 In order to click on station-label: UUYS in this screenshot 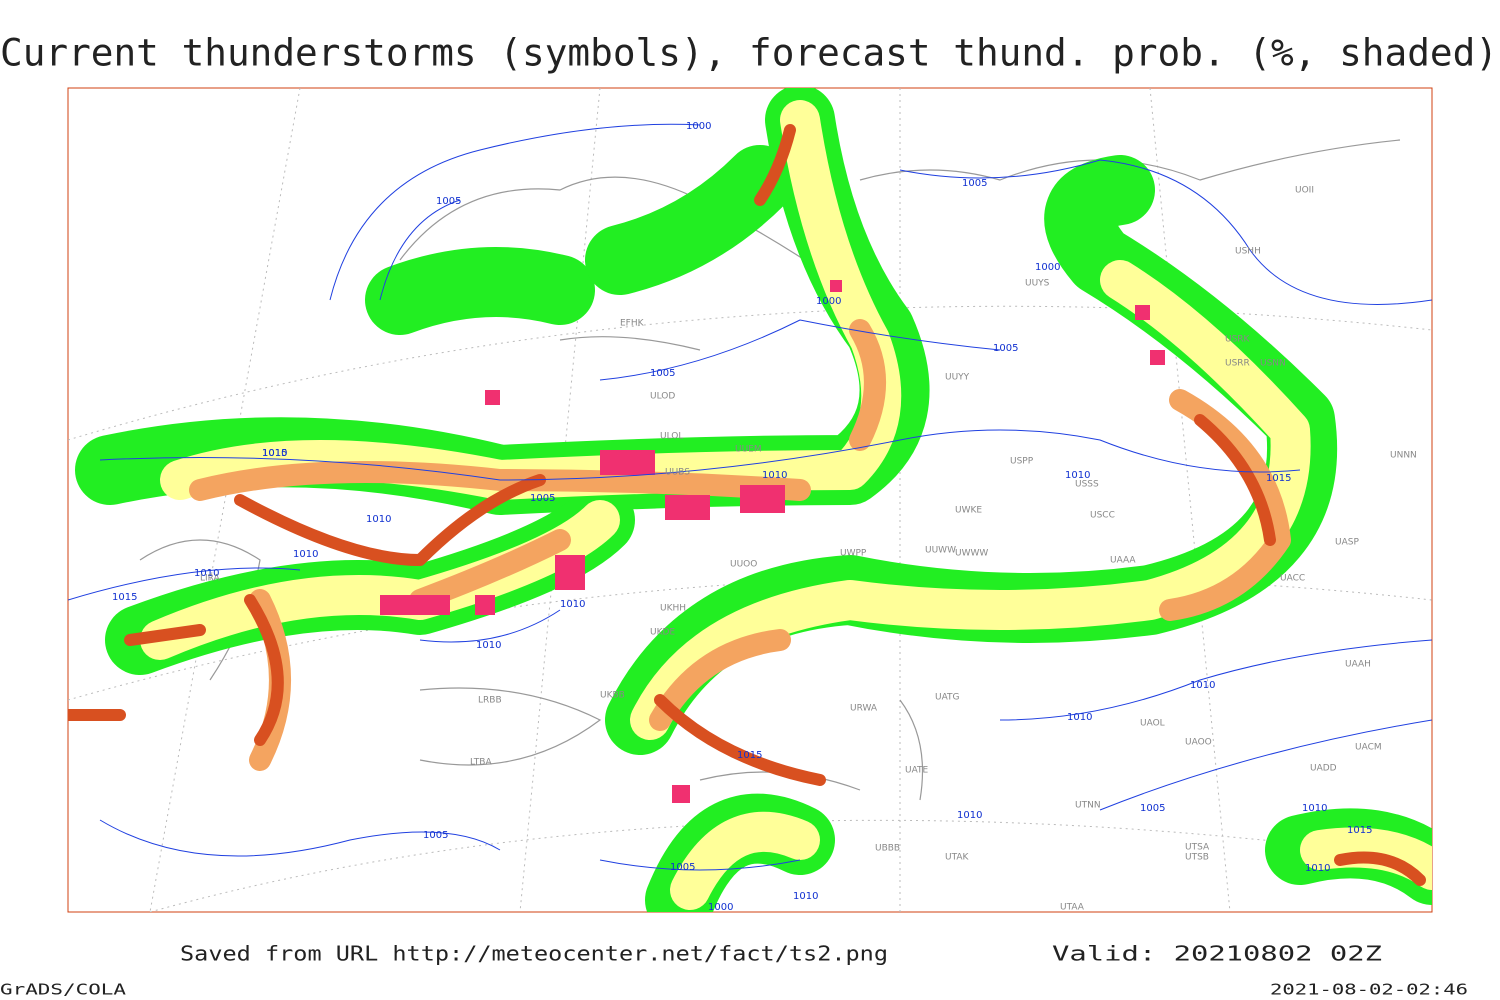, I will do `click(1037, 284)`.